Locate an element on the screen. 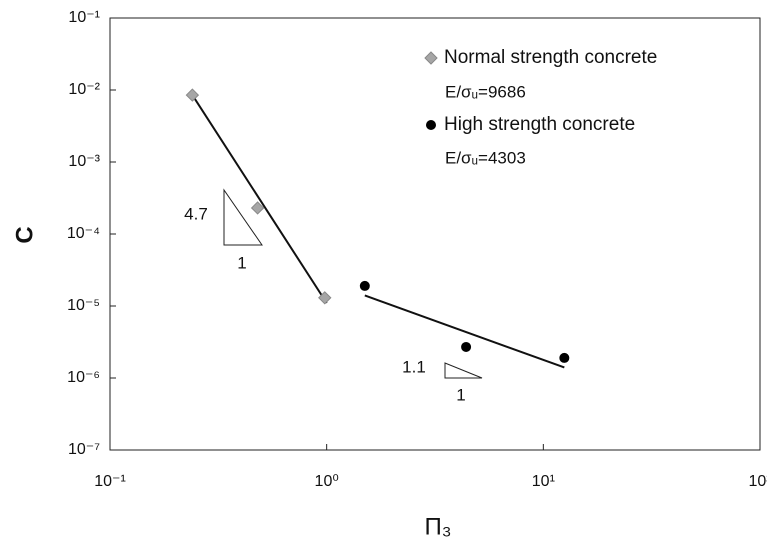 The width and height of the screenshot is (767, 549). y-tick-label: 10⁻⁴ is located at coordinates (83, 233).